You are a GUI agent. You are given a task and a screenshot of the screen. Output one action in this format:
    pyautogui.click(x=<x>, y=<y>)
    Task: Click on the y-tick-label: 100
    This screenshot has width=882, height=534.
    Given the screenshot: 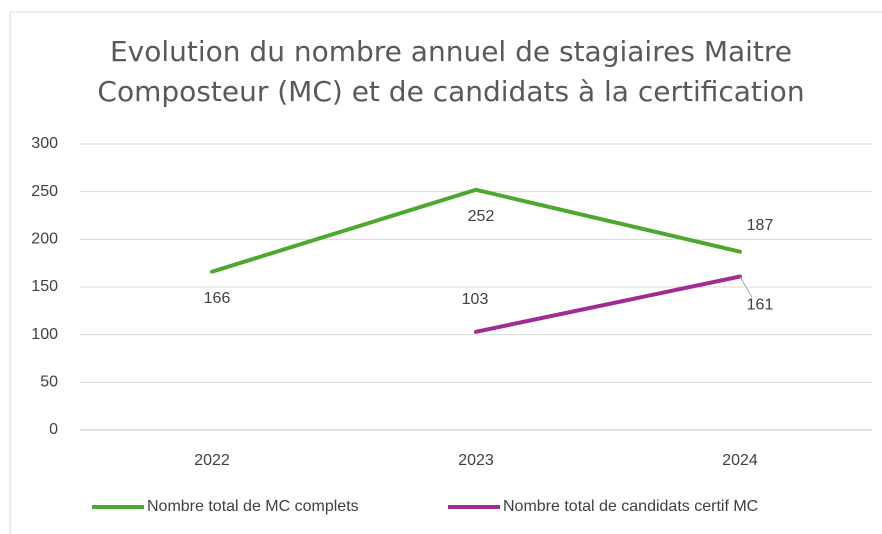 What is the action you would take?
    pyautogui.click(x=44, y=334)
    